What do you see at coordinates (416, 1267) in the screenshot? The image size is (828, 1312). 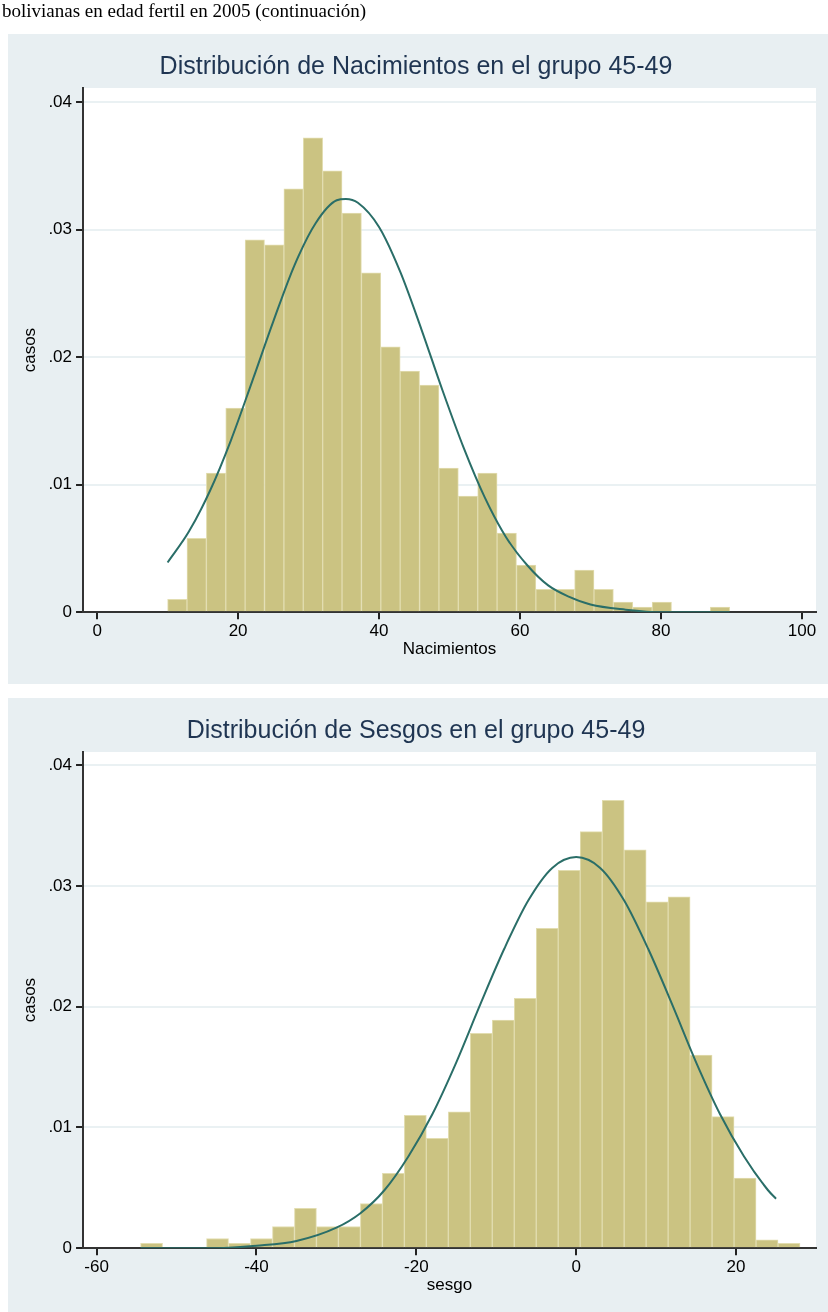 I see `x-tick-label: -20` at bounding box center [416, 1267].